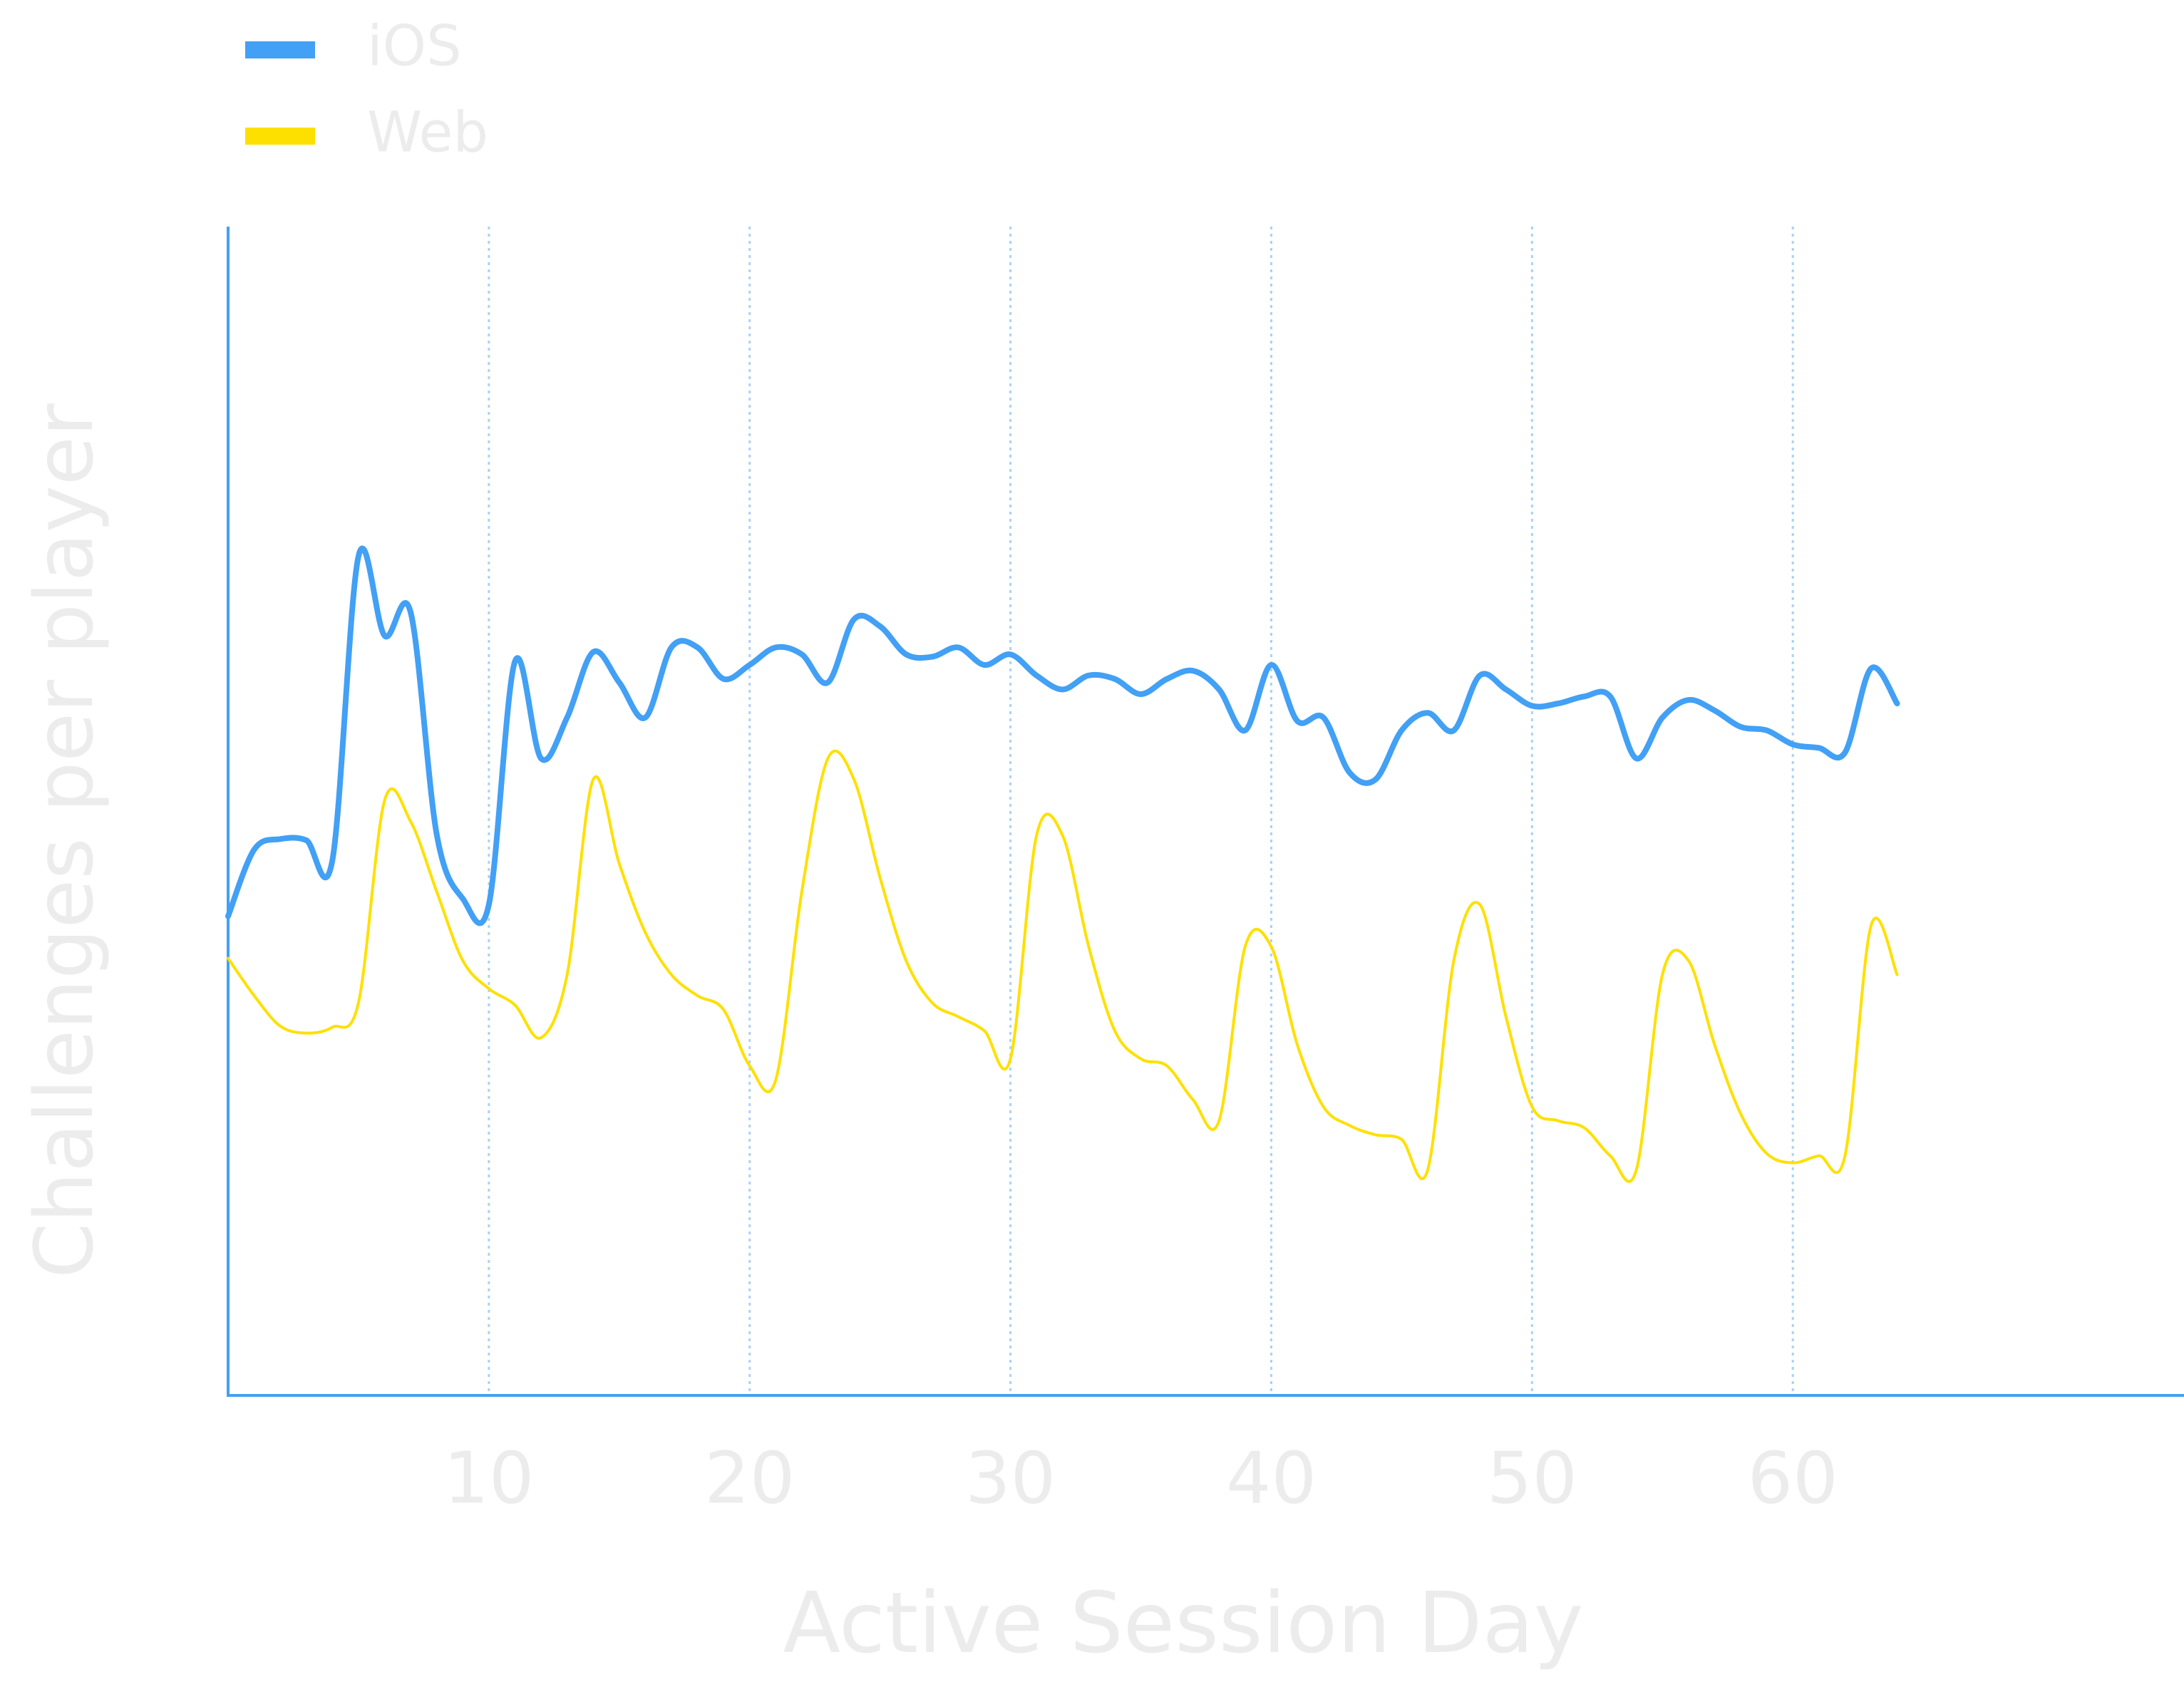 This screenshot has height=1704, width=2184. What do you see at coordinates (1010, 1477) in the screenshot?
I see `x-tick-label: 30` at bounding box center [1010, 1477].